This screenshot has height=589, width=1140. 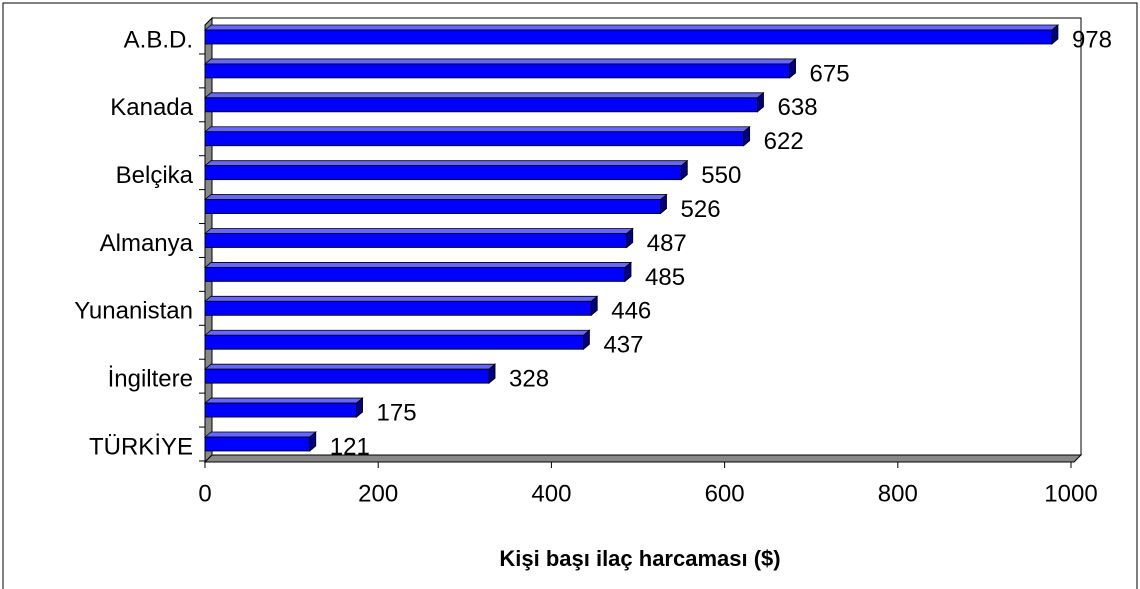 What do you see at coordinates (631, 311) in the screenshot?
I see `data-label: 446` at bounding box center [631, 311].